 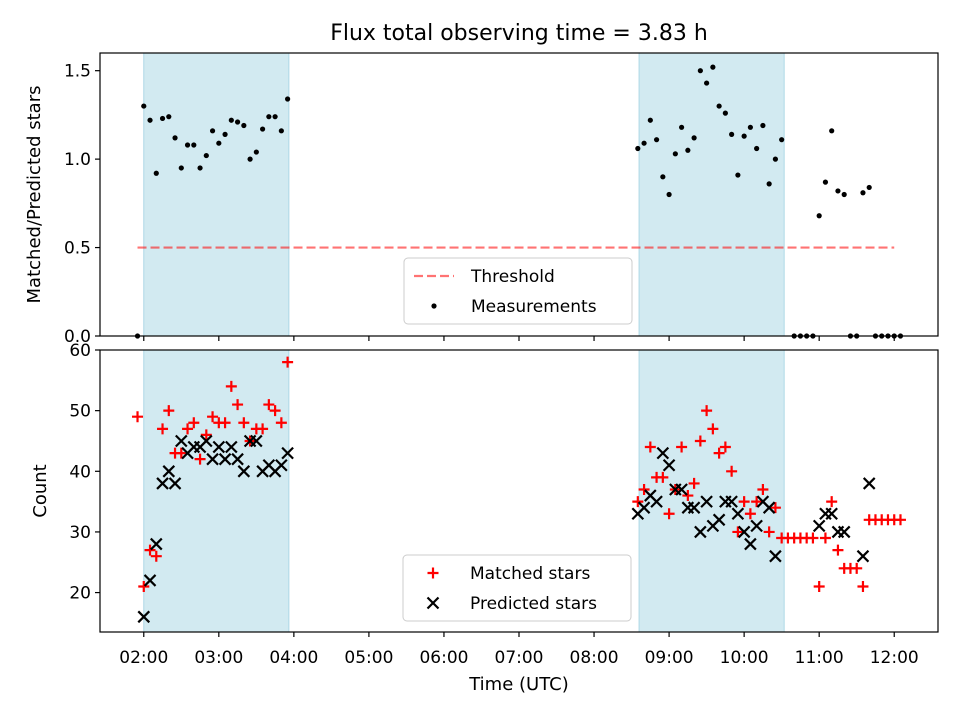 I want to click on x-tick-label: 05:00, so click(x=368, y=658).